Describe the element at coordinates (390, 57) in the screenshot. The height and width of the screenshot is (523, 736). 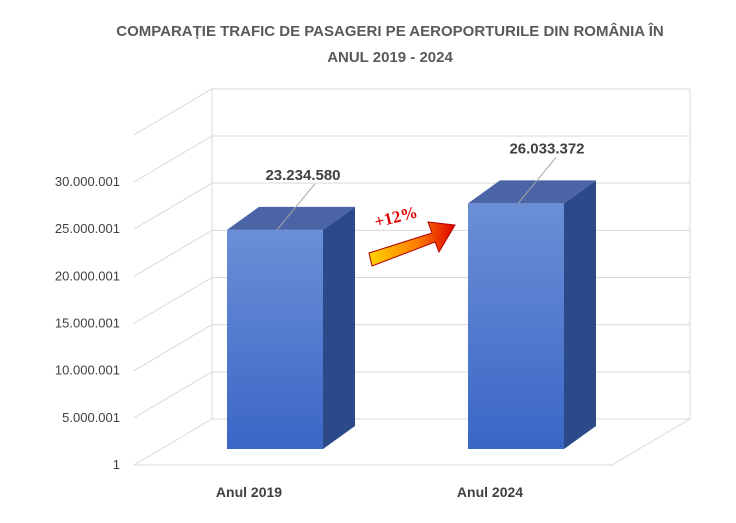
I see `chart-title-line2: ANUL 2019 - 2024` at that location.